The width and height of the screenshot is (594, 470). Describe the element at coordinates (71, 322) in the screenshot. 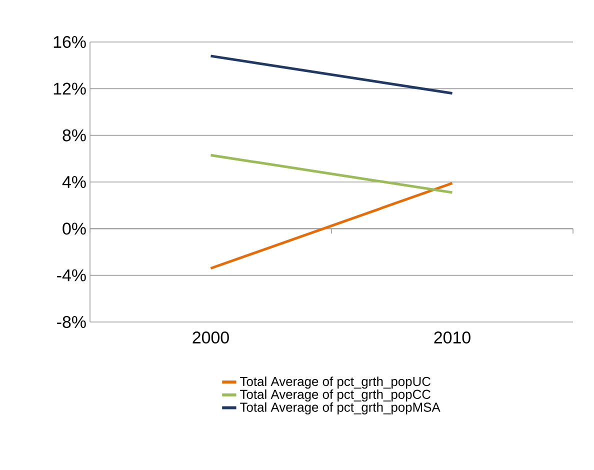

I see `y-tick-label: -8%` at that location.